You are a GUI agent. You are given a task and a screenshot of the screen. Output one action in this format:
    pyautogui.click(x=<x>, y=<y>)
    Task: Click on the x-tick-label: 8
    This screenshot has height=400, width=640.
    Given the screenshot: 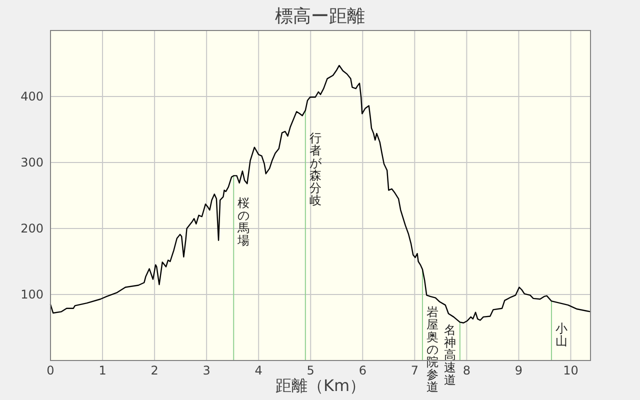 What is the action you would take?
    pyautogui.click(x=466, y=371)
    